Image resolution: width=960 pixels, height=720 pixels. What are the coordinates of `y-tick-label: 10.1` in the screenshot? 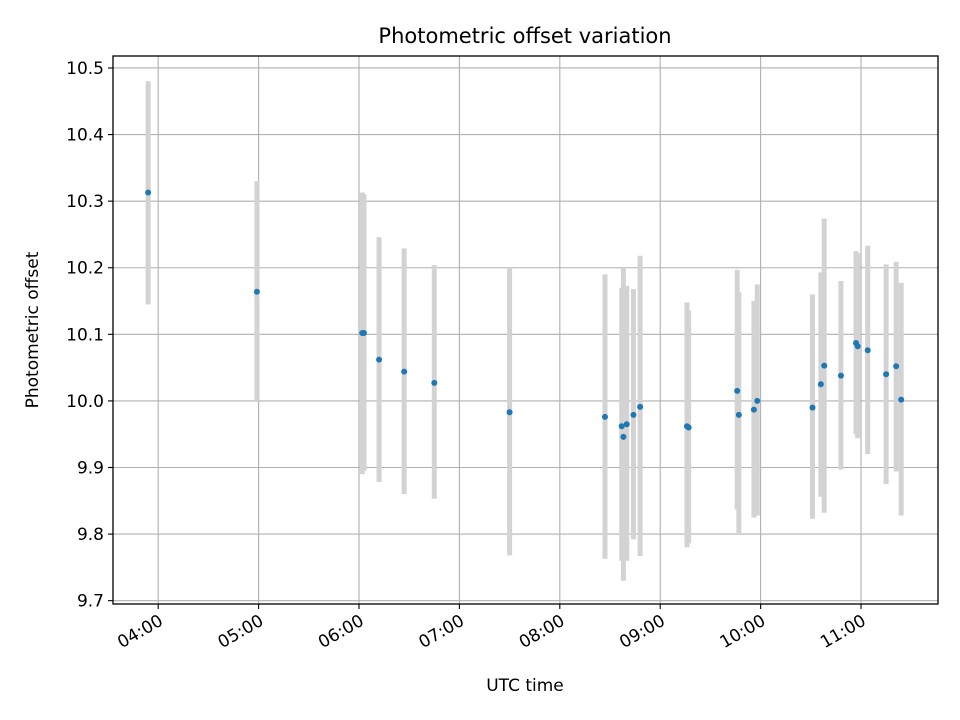 It's located at (85, 335).